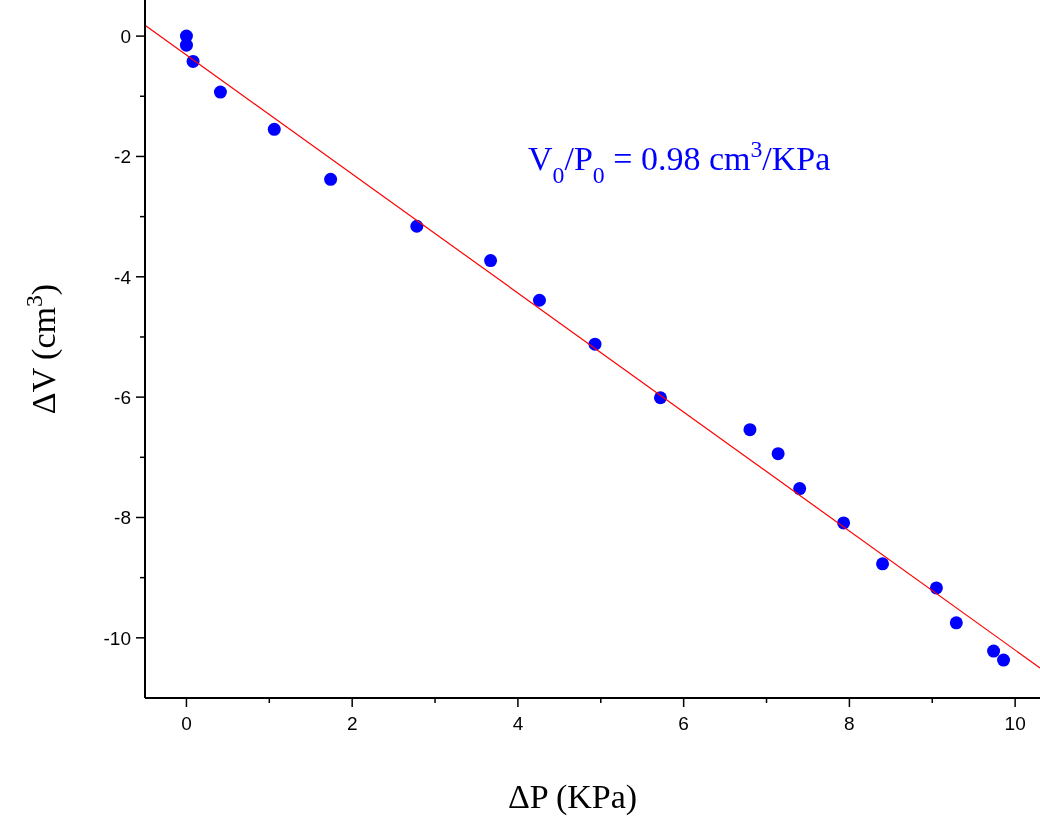  I want to click on x-tick-label: 2, so click(352, 723).